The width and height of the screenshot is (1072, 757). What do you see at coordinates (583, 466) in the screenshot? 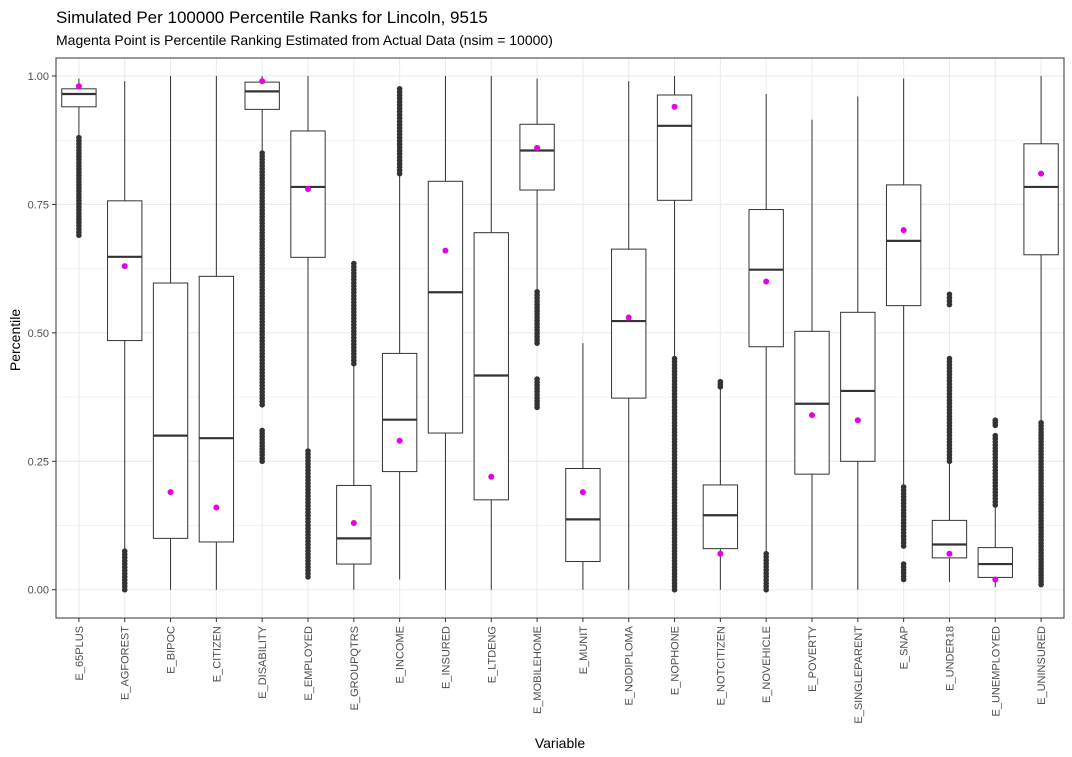
I see `box-e-munit` at bounding box center [583, 466].